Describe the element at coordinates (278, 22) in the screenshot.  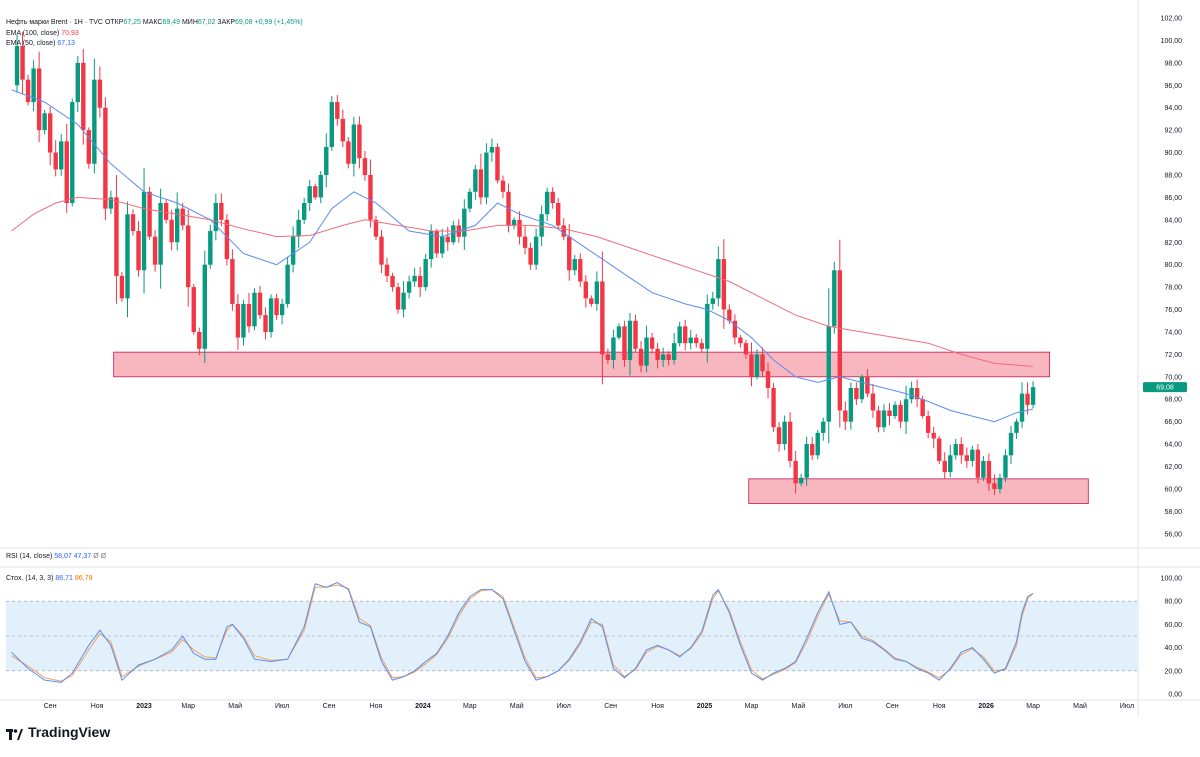
I see `change-value: +0,99 (+1,45%)` at that location.